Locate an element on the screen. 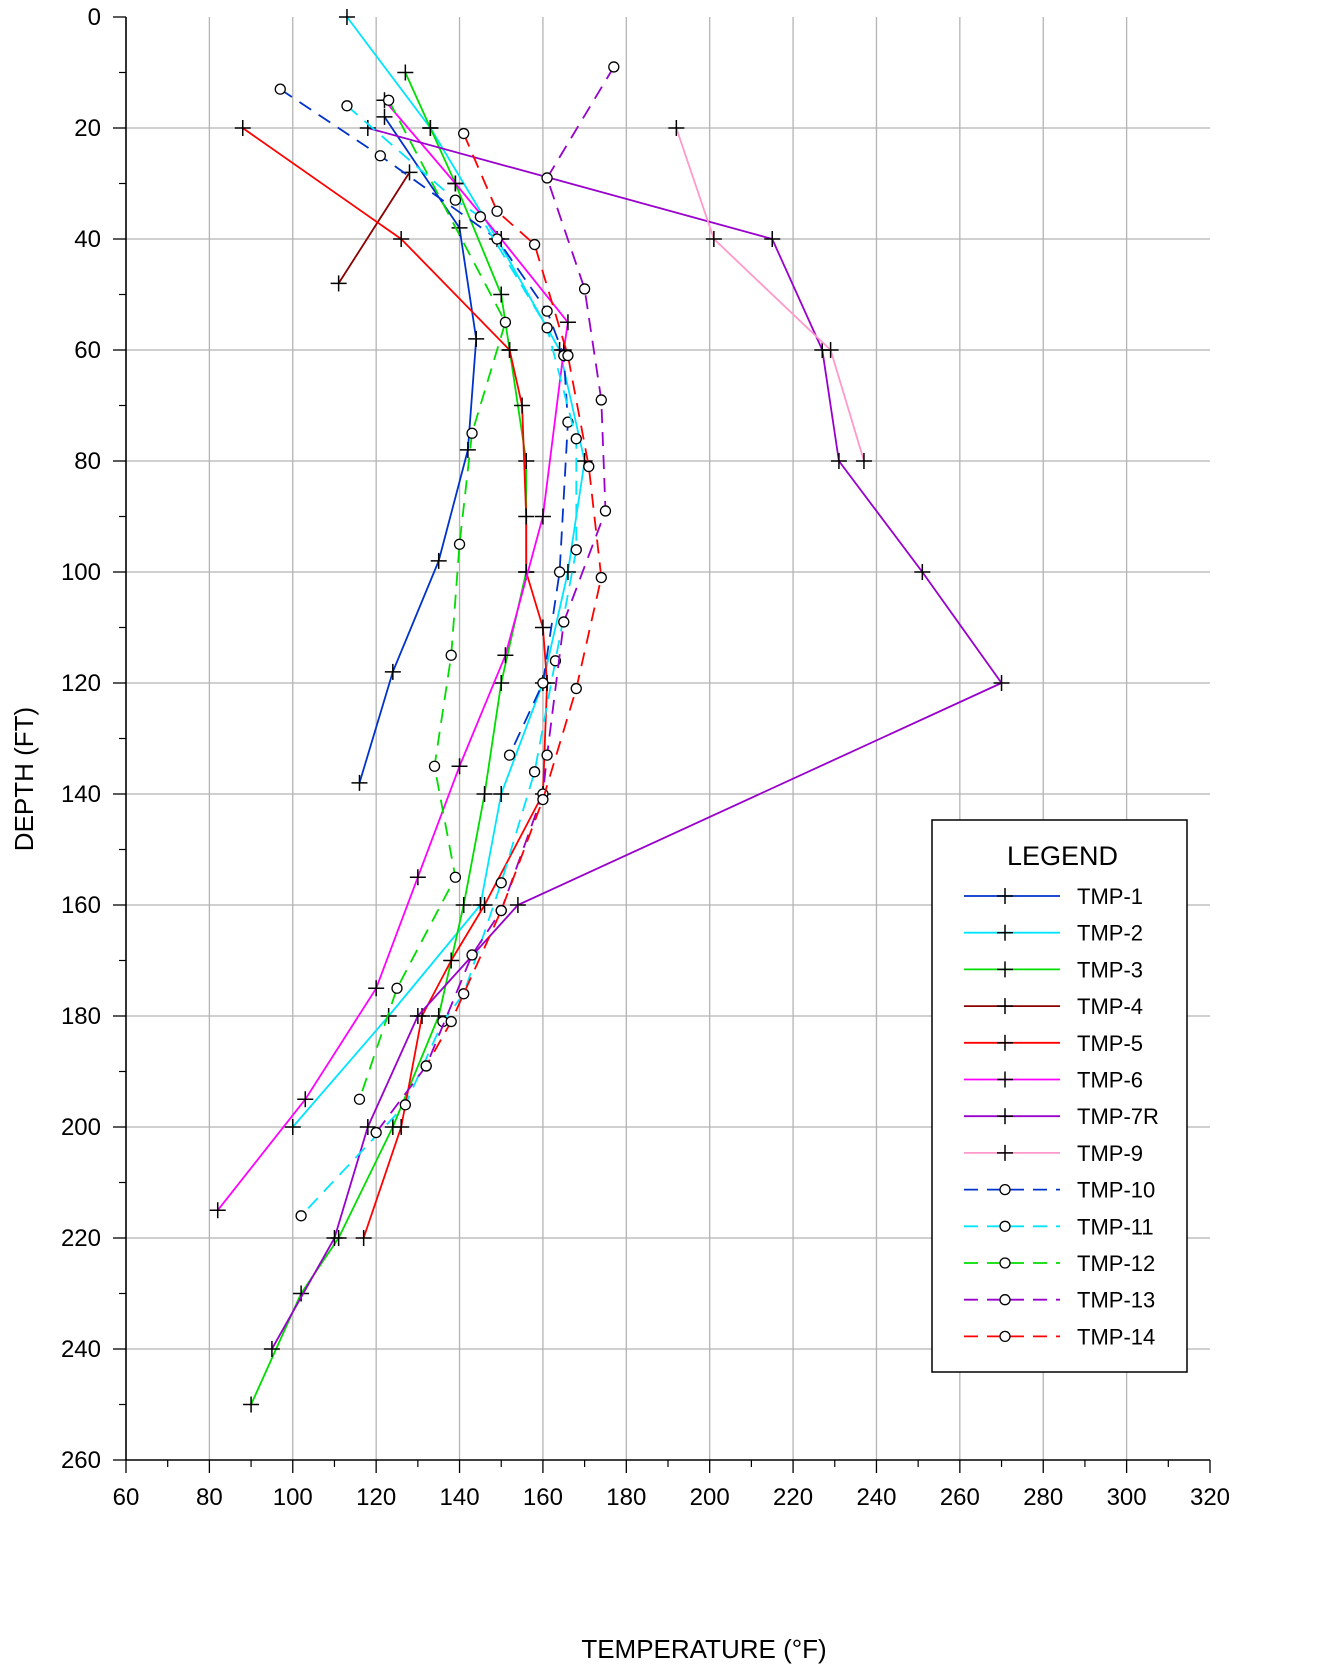 This screenshot has height=1668, width=1322. legend-box is located at coordinates (1059, 1096).